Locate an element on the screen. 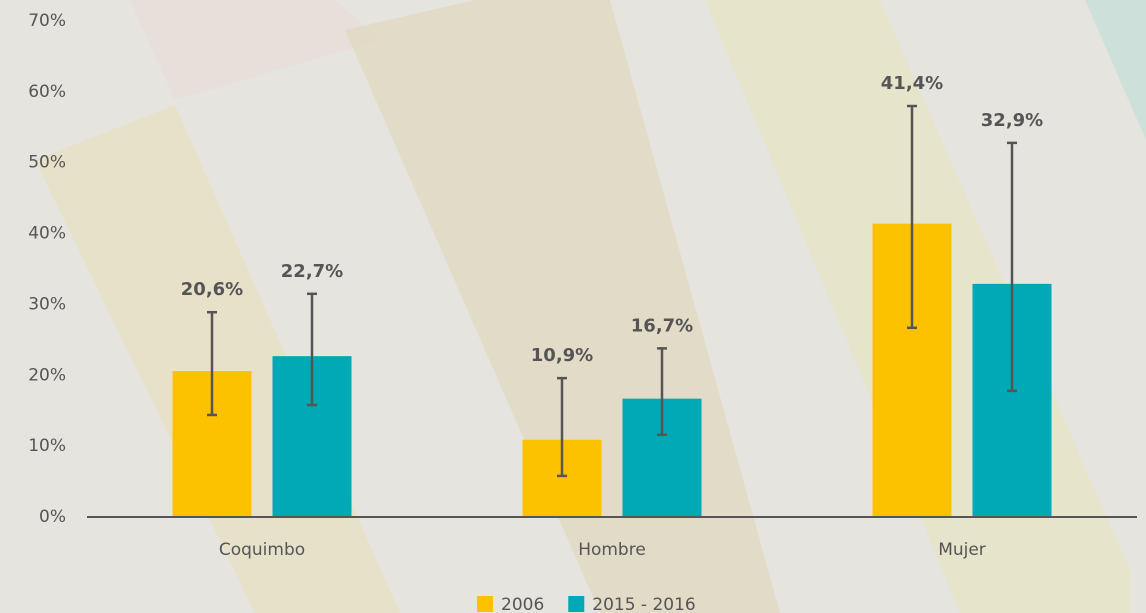  y-tick-label: 50% is located at coordinates (47, 163).